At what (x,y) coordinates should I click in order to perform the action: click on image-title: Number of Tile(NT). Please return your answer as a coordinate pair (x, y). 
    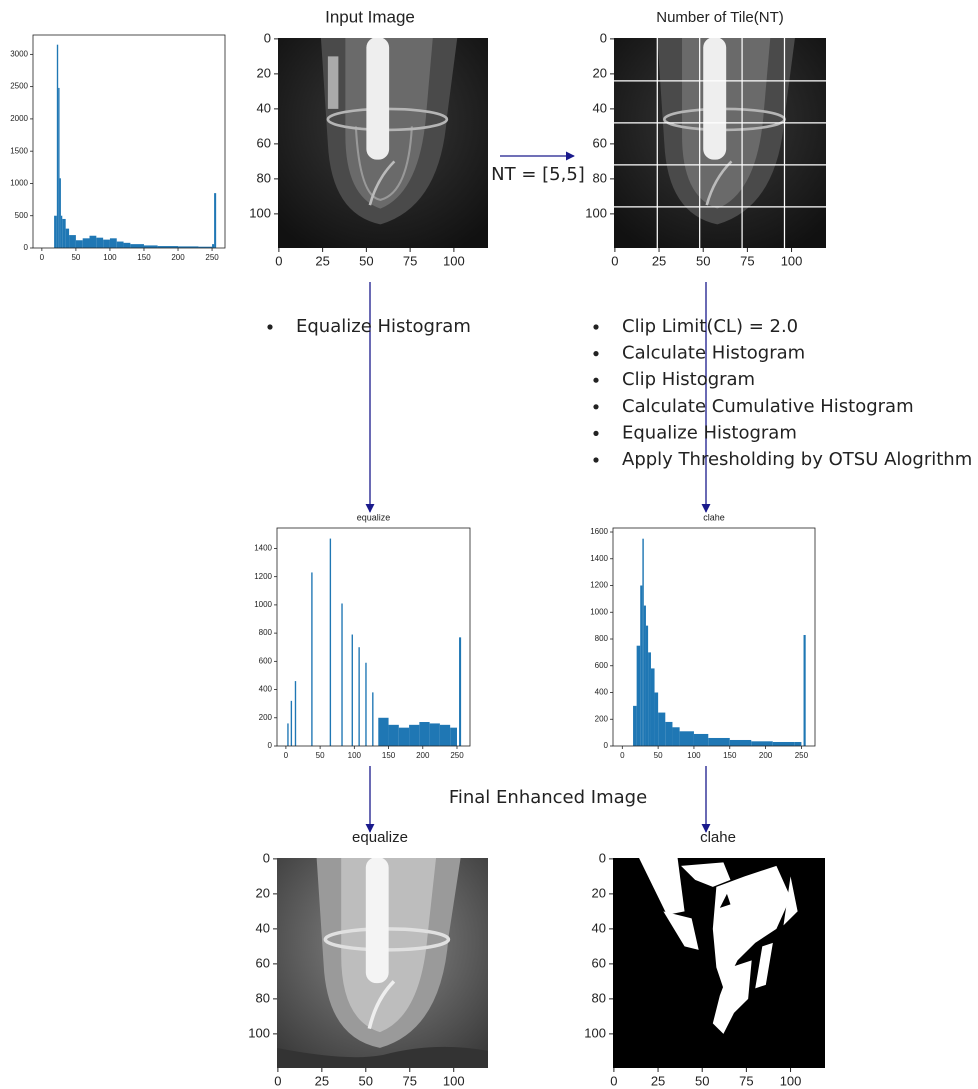
    Looking at the image, I should click on (720, 17).